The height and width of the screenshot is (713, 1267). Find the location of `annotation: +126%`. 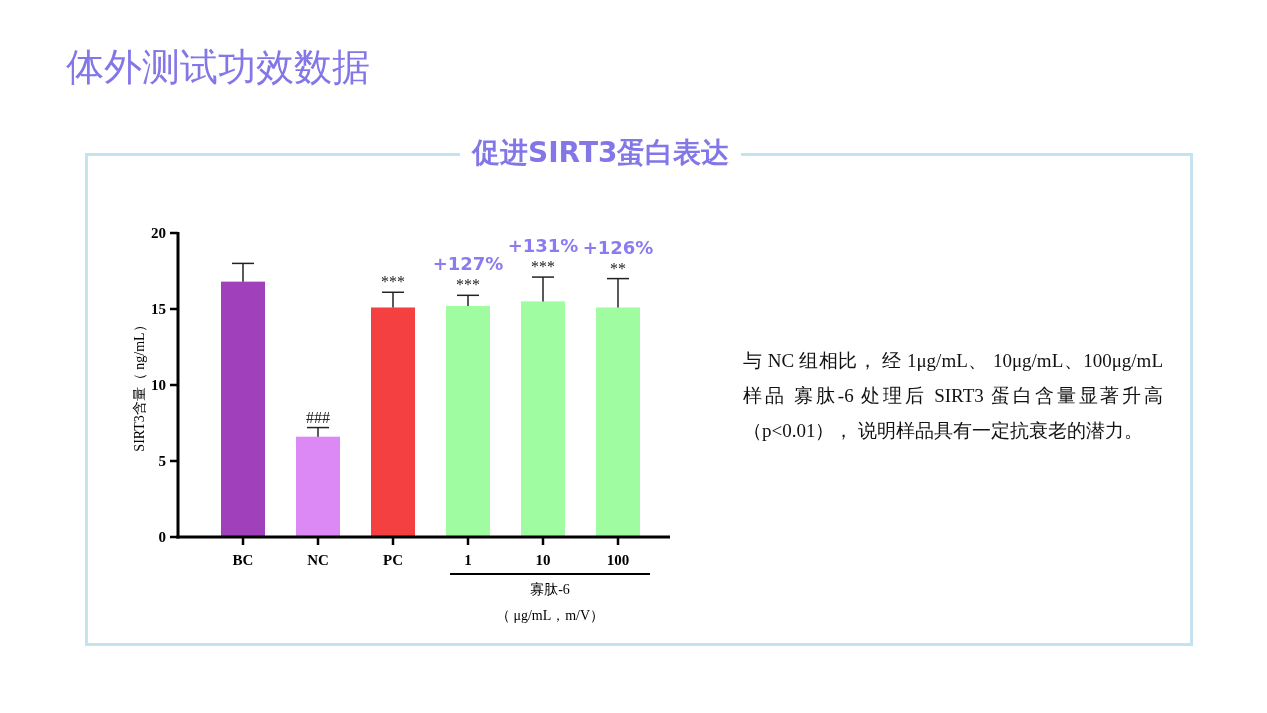

annotation: +126% is located at coordinates (618, 247).